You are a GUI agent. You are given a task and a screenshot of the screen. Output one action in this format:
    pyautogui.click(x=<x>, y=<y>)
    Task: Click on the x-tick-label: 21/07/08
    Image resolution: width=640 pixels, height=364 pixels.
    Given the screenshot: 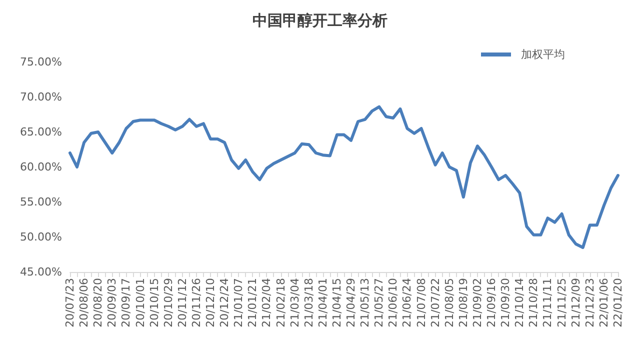 What is the action you would take?
    pyautogui.click(x=421, y=303)
    